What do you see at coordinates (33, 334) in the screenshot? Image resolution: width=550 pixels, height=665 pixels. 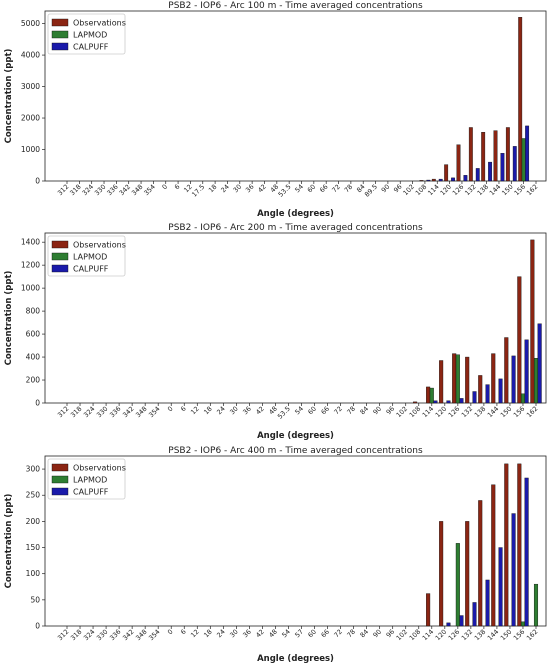 I see `y-tick-label: 600` at bounding box center [33, 334].